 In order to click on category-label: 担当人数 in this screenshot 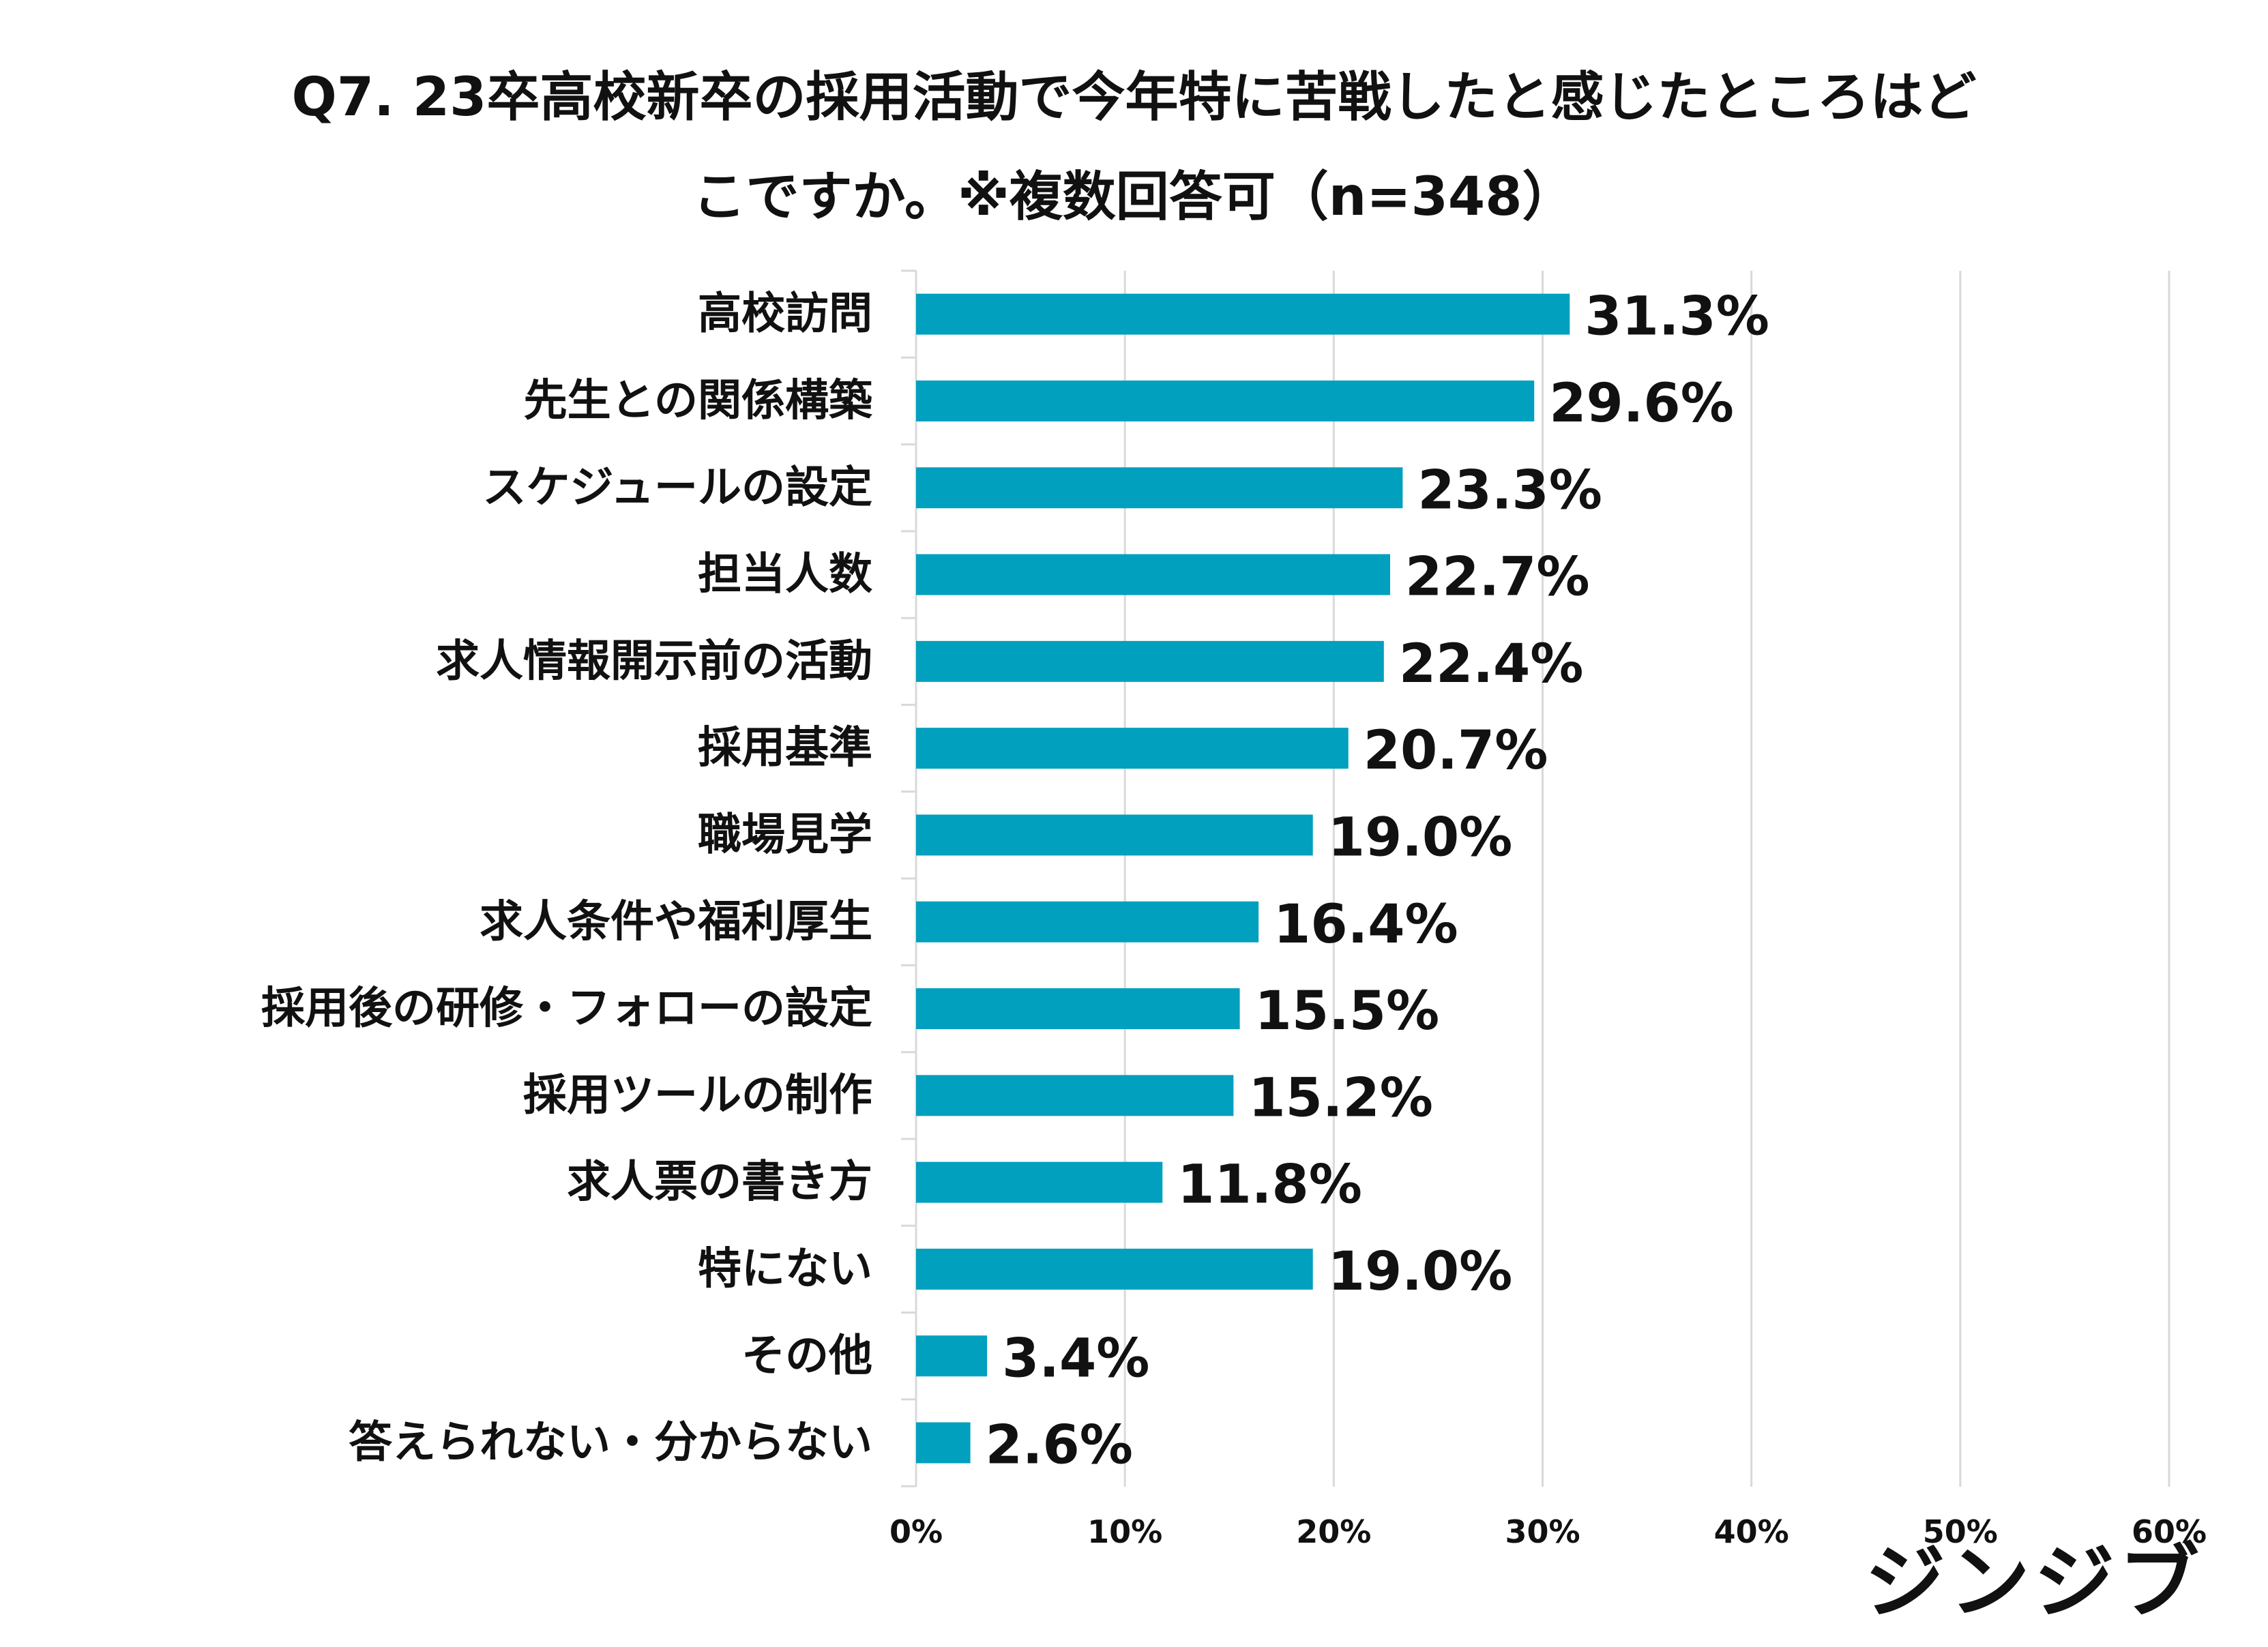, I will do `click(785, 575)`.